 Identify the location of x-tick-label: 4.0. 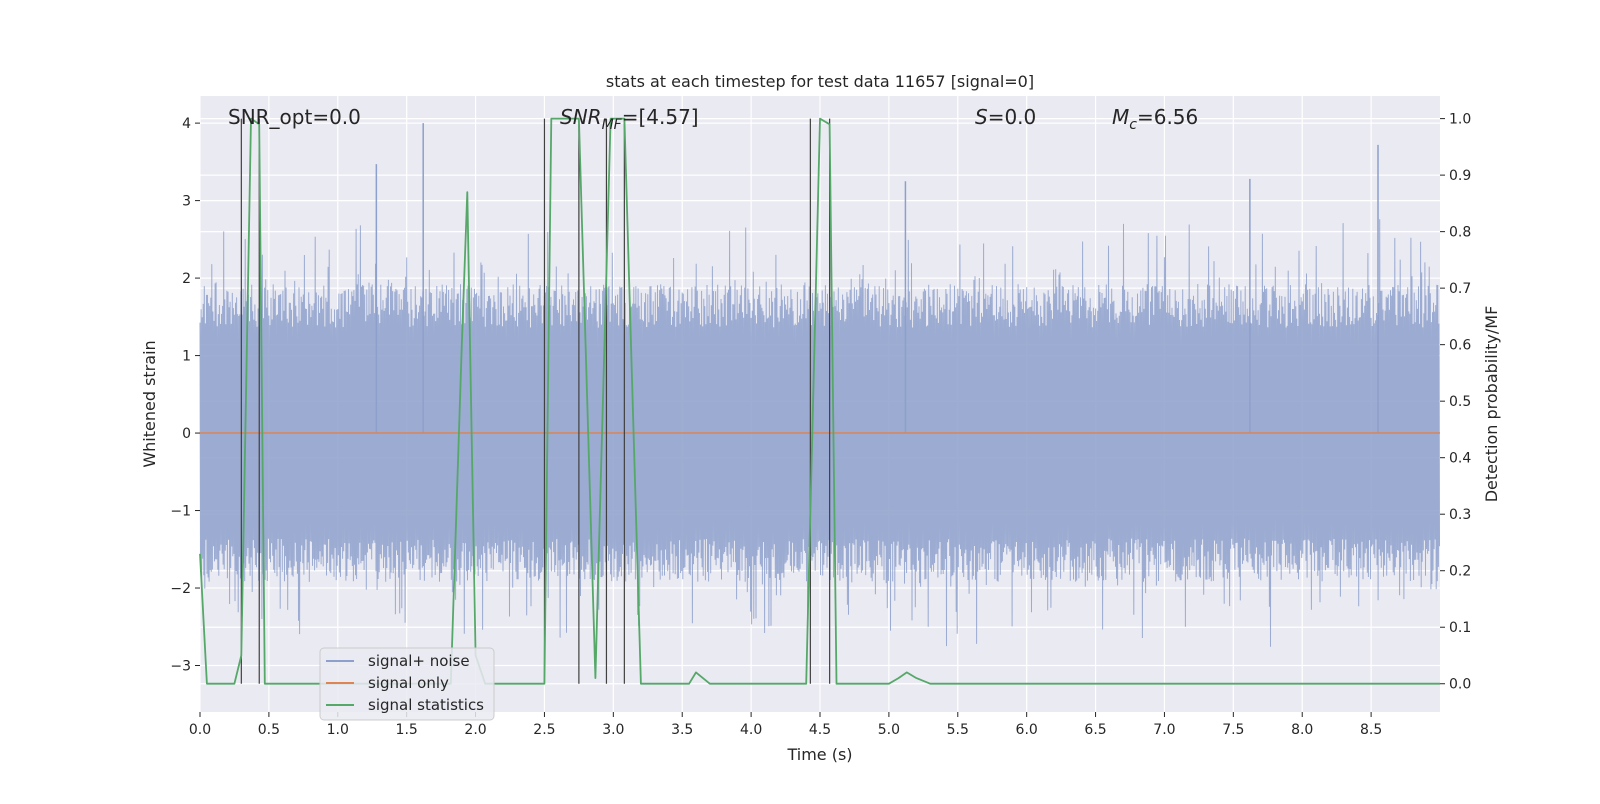
(751, 730).